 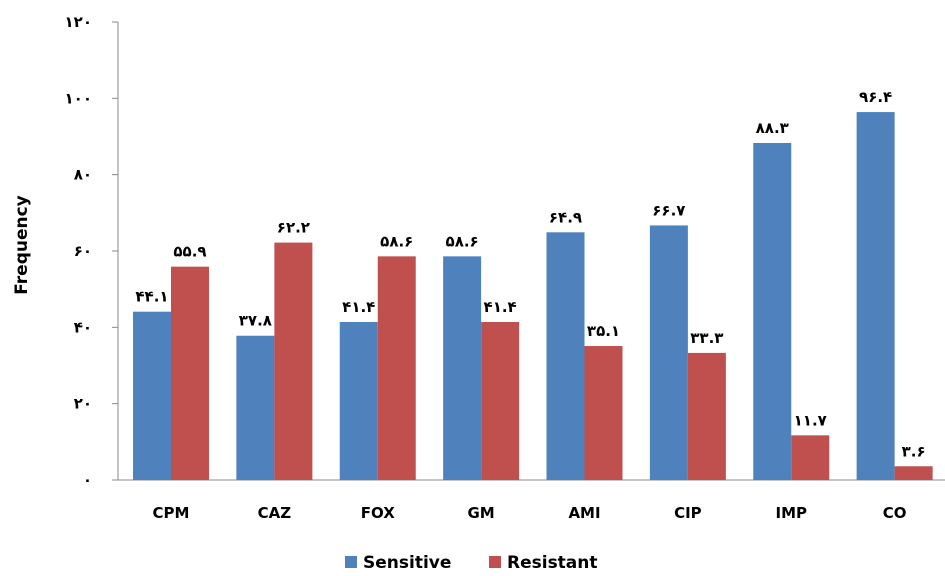 What do you see at coordinates (706, 416) in the screenshot?
I see `bar-resistant-cip` at bounding box center [706, 416].